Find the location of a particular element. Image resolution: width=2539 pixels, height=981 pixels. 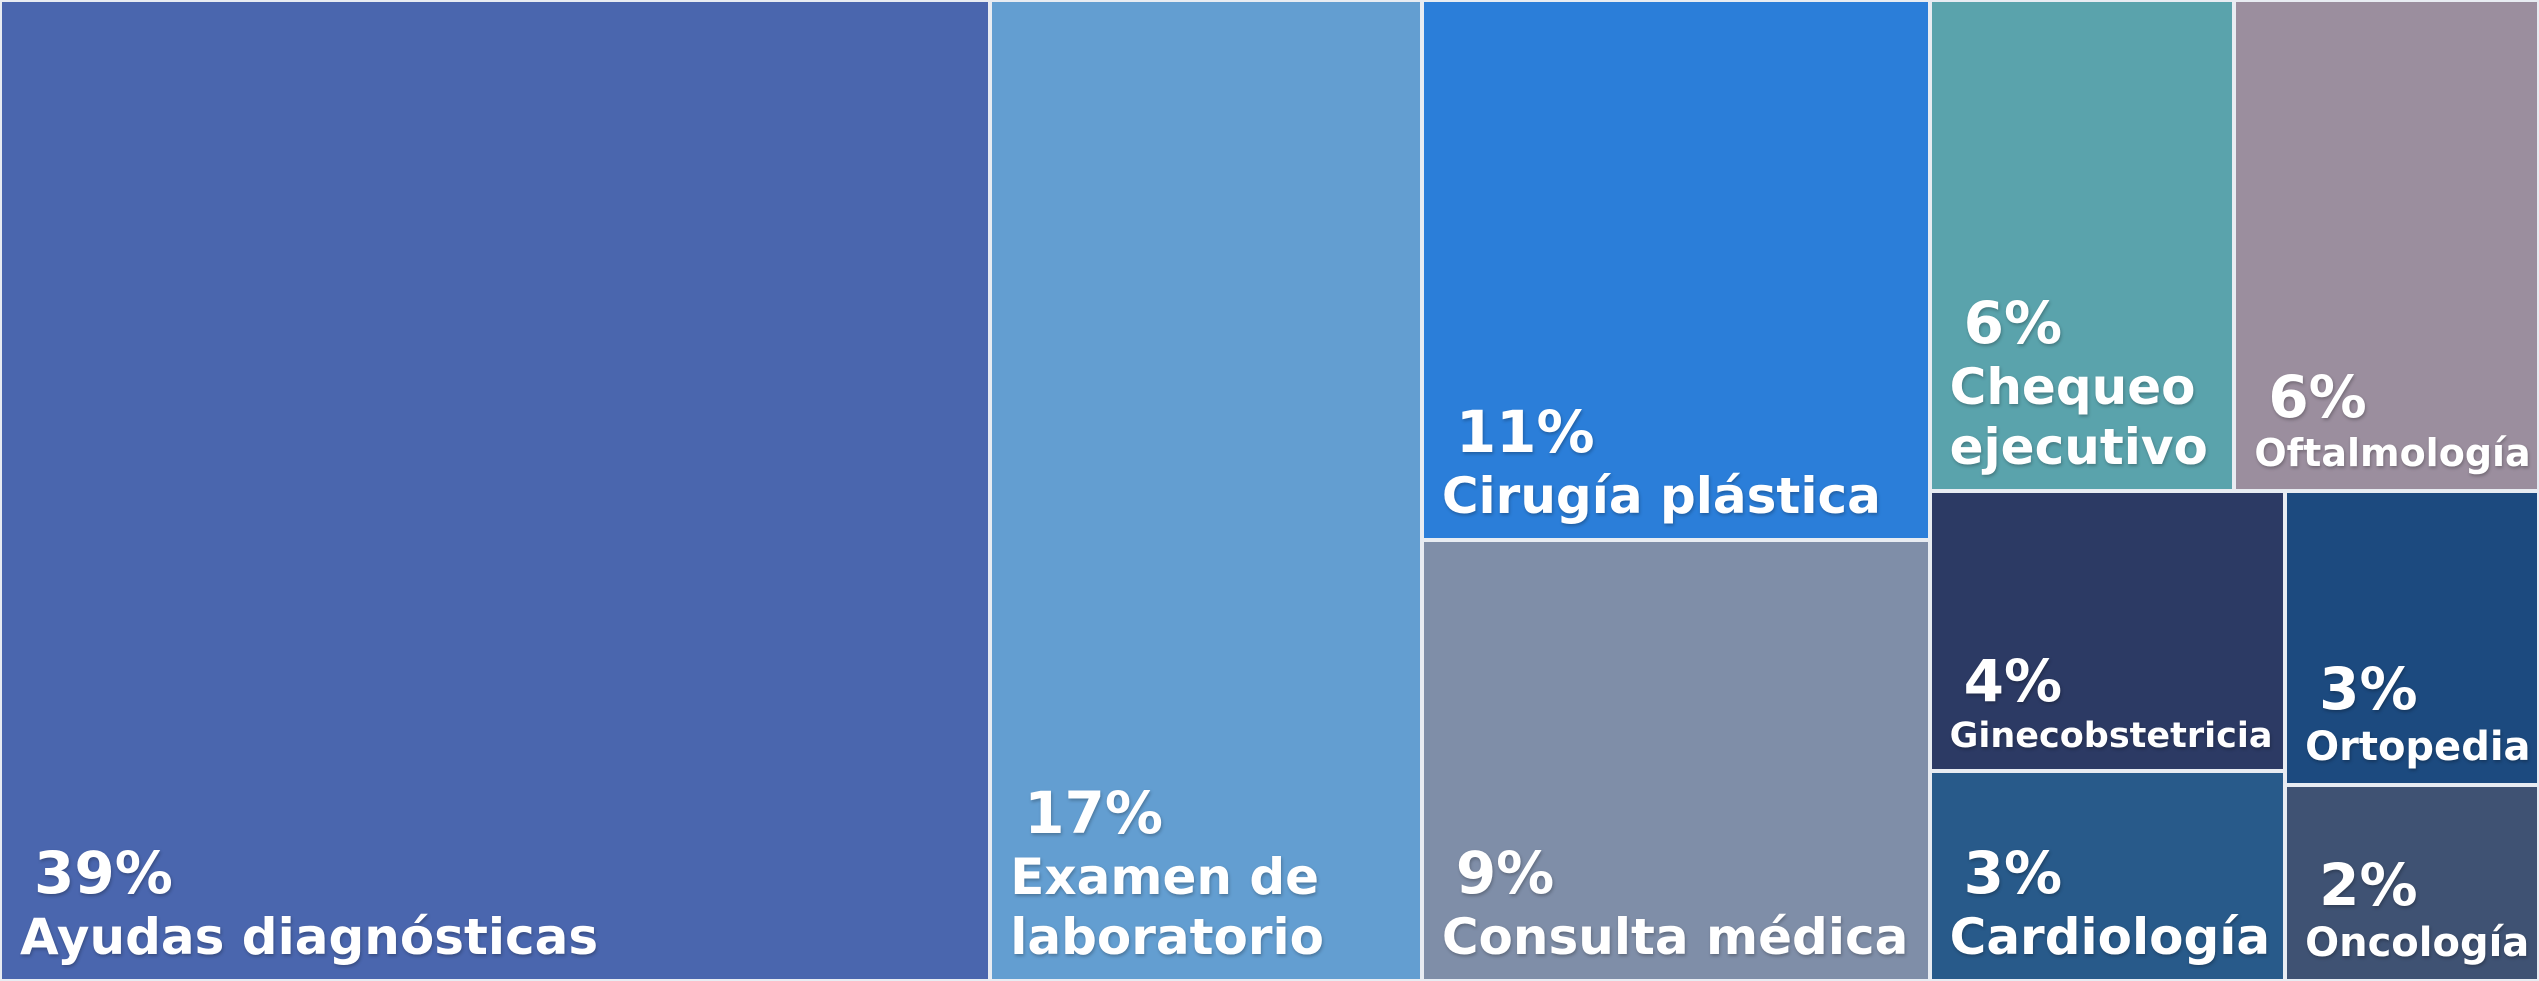

value-label: 4% is located at coordinates (2013, 681).